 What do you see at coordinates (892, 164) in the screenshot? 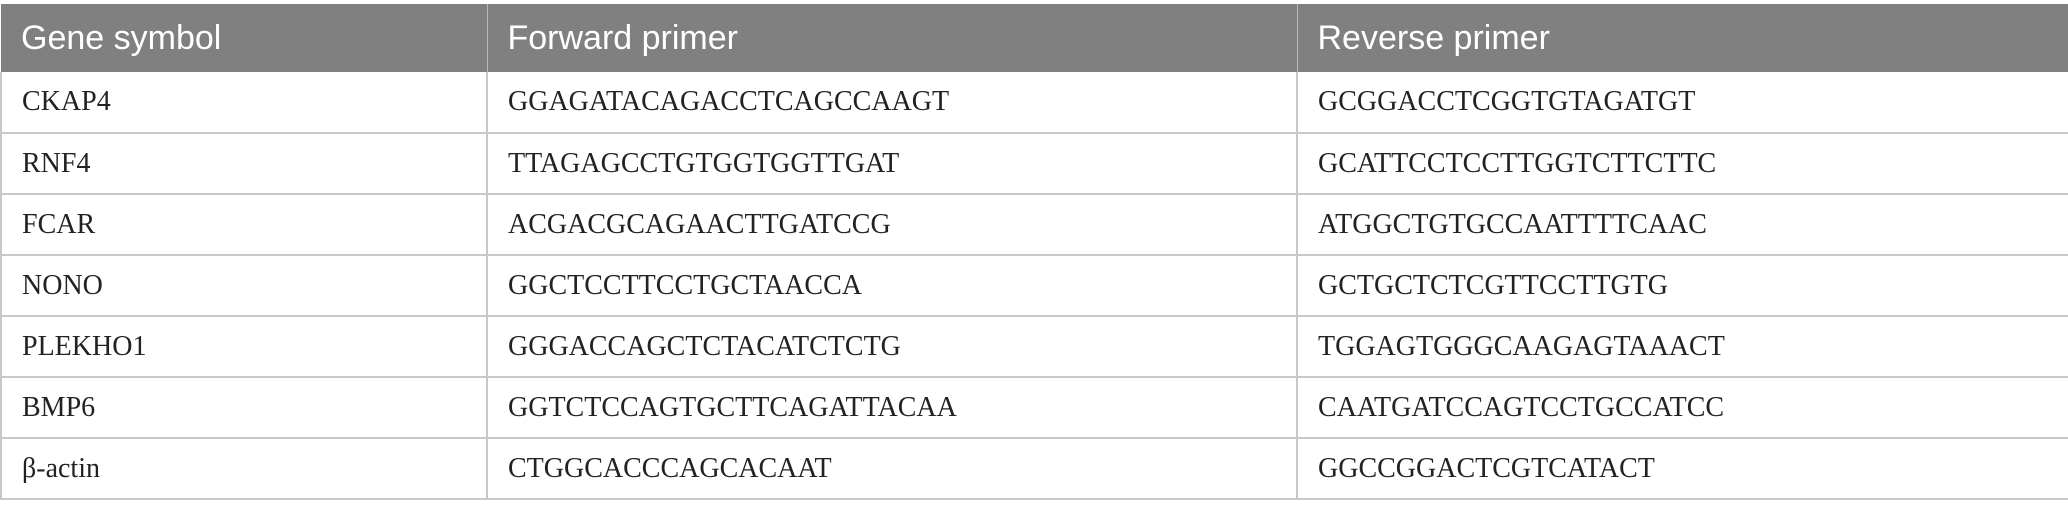
I see `forward-primer-cell: TTAGAGCCTGTGGTGGTTGAT` at bounding box center [892, 164].